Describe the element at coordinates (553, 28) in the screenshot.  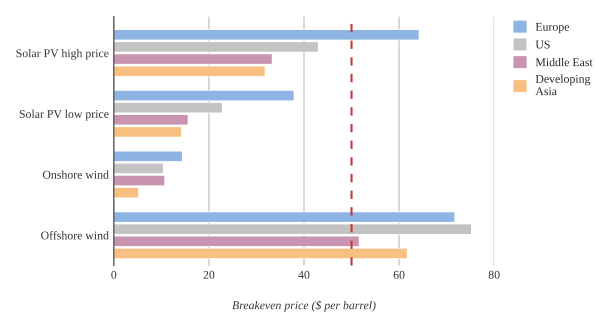
I see `legend-label: Europe` at that location.